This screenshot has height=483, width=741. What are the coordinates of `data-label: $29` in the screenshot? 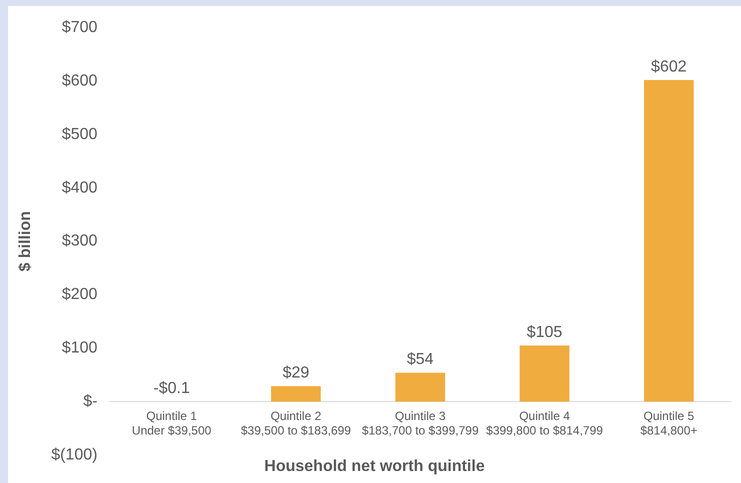 It's located at (296, 373).